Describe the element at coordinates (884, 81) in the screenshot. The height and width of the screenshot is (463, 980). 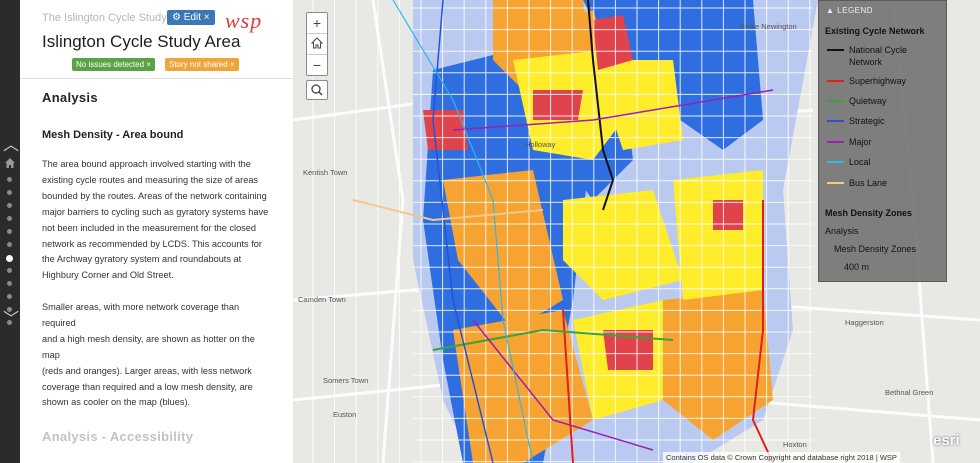
I see `legend-item-superhighway: Superhighway` at that location.